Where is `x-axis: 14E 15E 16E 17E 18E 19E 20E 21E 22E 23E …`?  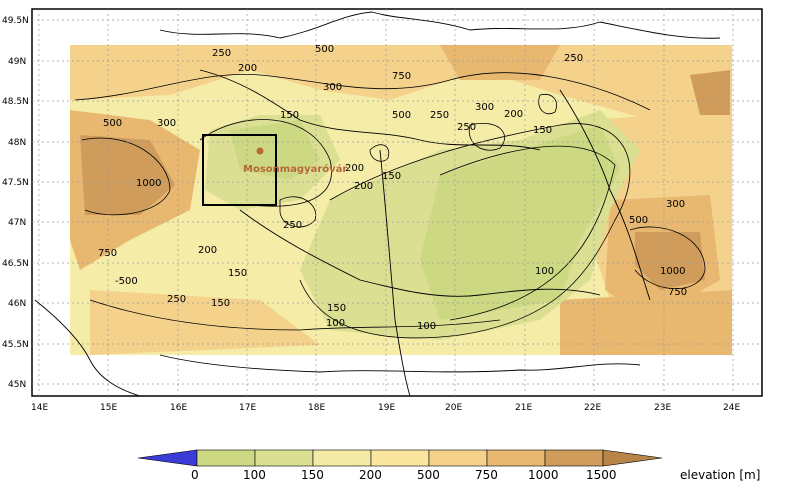 x-axis: 14E 15E 16E 17E 18E 19E 20E 21E 22E 23E … is located at coordinates (385, 408).